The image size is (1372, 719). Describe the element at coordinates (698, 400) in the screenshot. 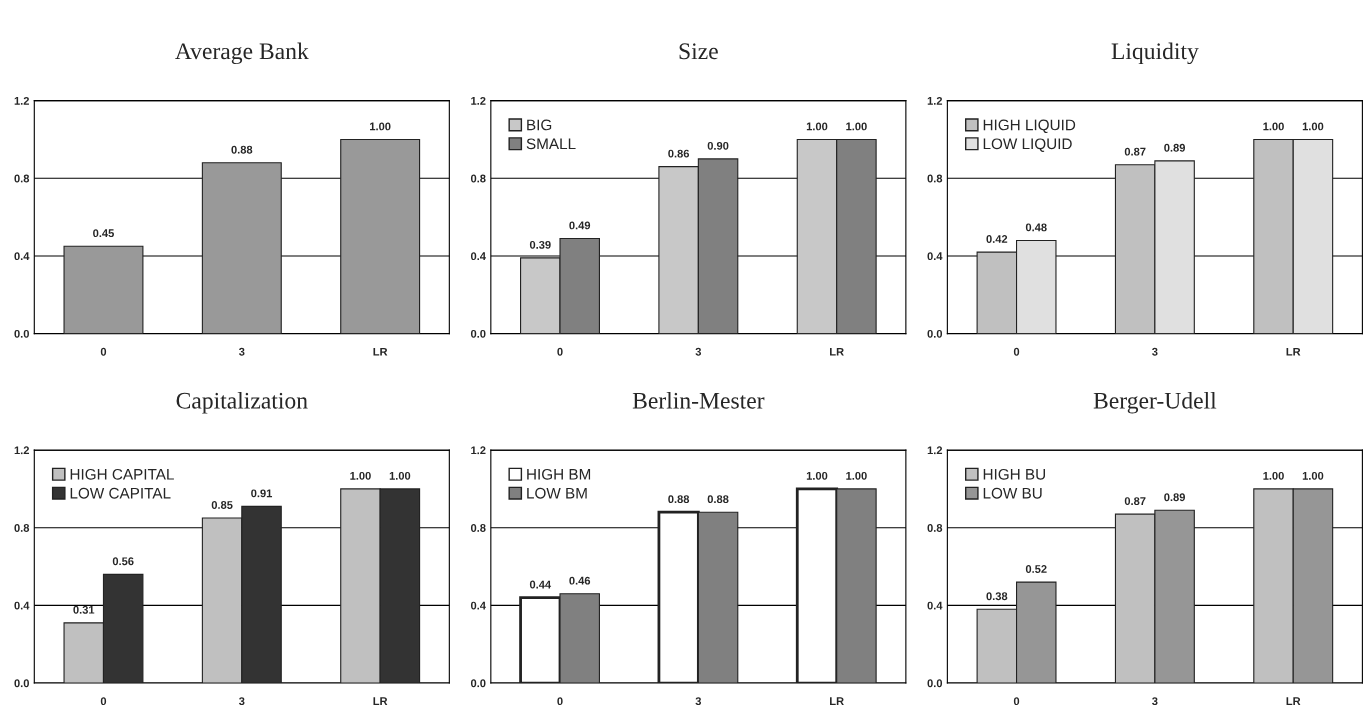

I see `chart-title: Berlin-Mester` at that location.